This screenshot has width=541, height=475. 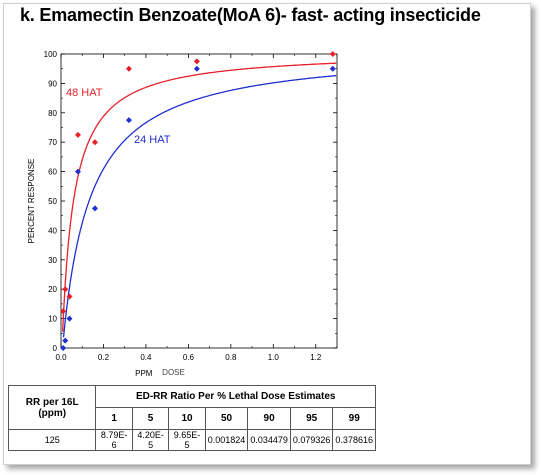 I want to click on series-label-24-hat: 24 HAT, so click(x=152, y=140).